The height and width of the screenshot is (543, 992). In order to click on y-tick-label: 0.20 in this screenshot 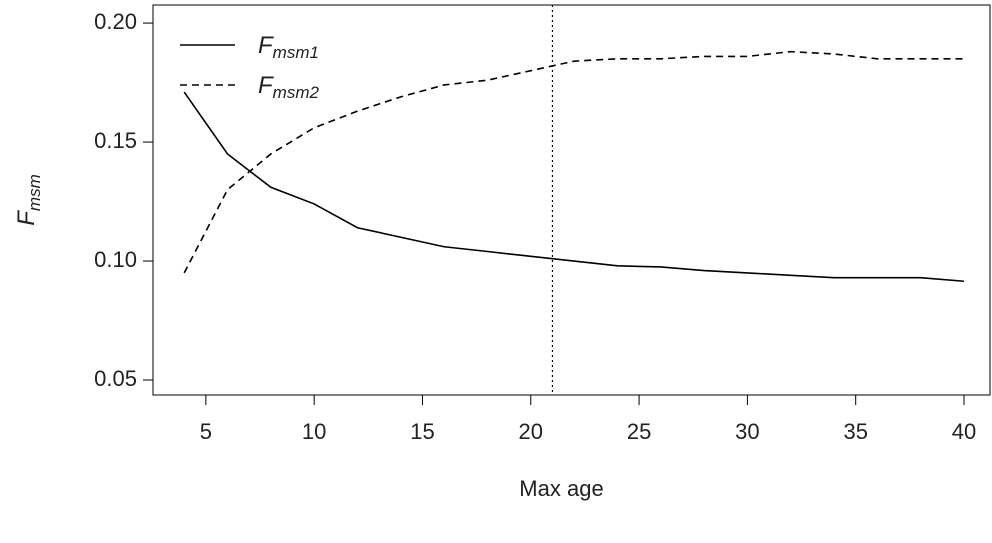, I will do `click(115, 21)`.